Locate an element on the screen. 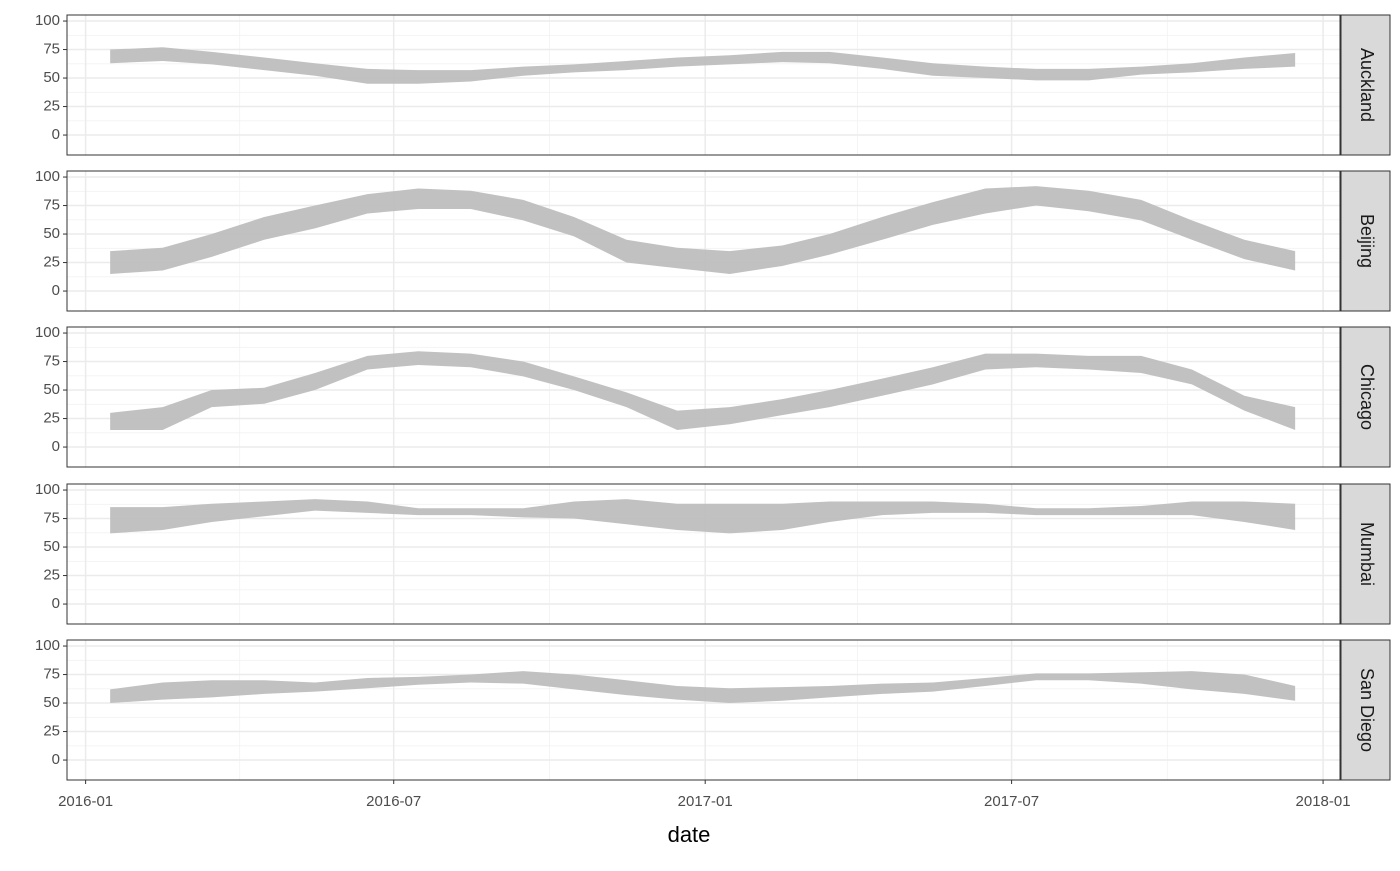 Image resolution: width=1400 pixels, height=871 pixels. x-tick-label: 2017-01 is located at coordinates (705, 801).